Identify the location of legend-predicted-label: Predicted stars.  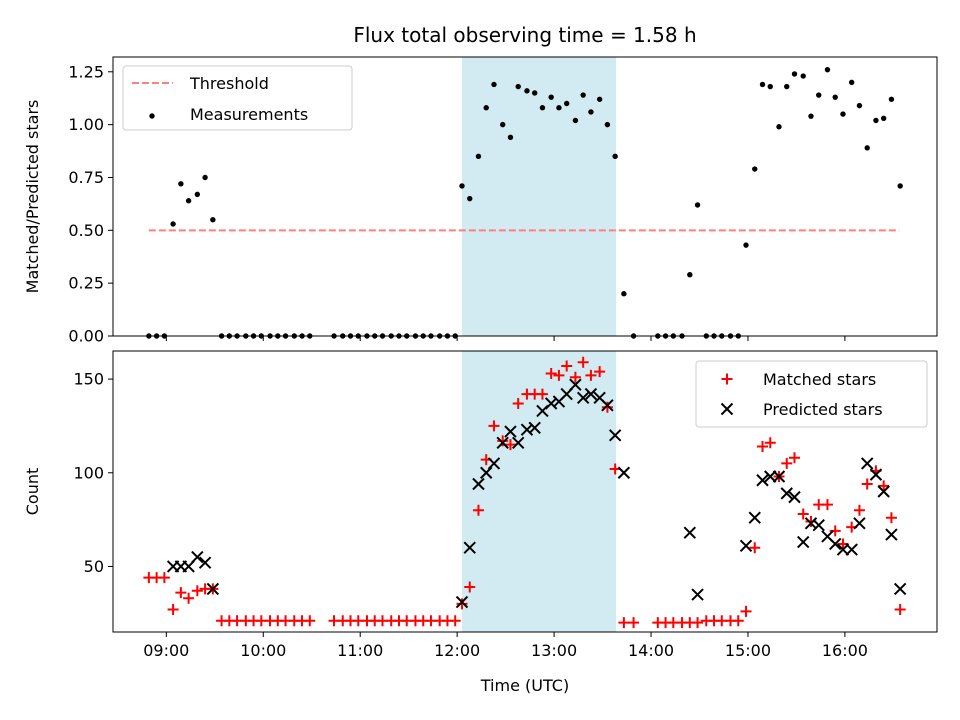
(823, 409).